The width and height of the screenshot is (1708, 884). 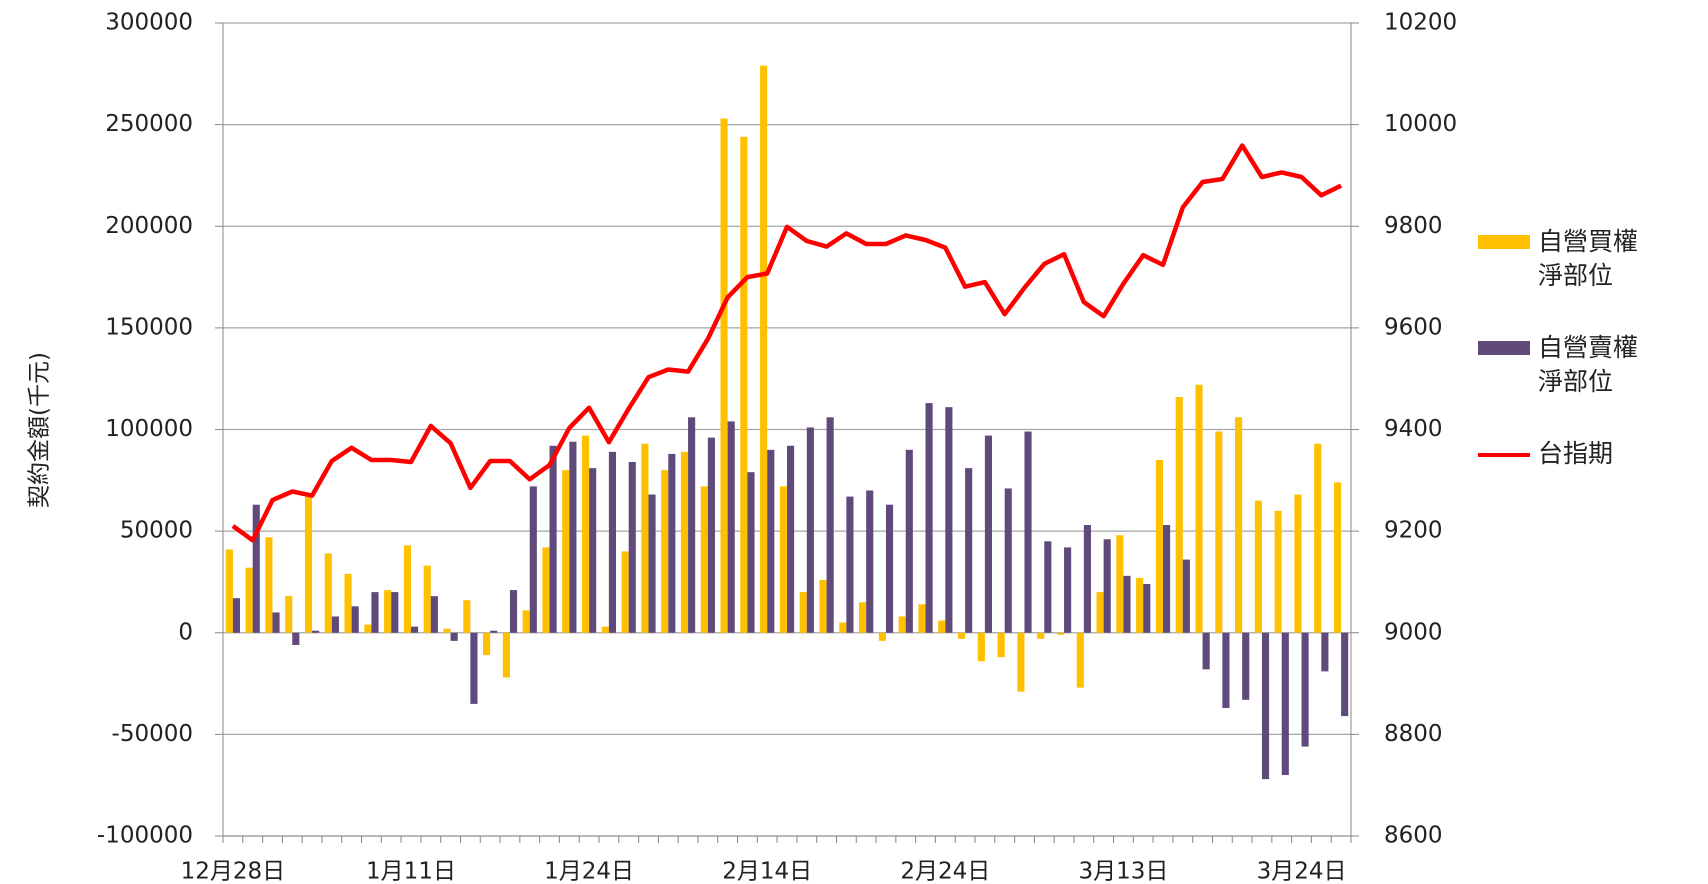 I want to click on x-tick-label: 12月28日, so click(x=233, y=871).